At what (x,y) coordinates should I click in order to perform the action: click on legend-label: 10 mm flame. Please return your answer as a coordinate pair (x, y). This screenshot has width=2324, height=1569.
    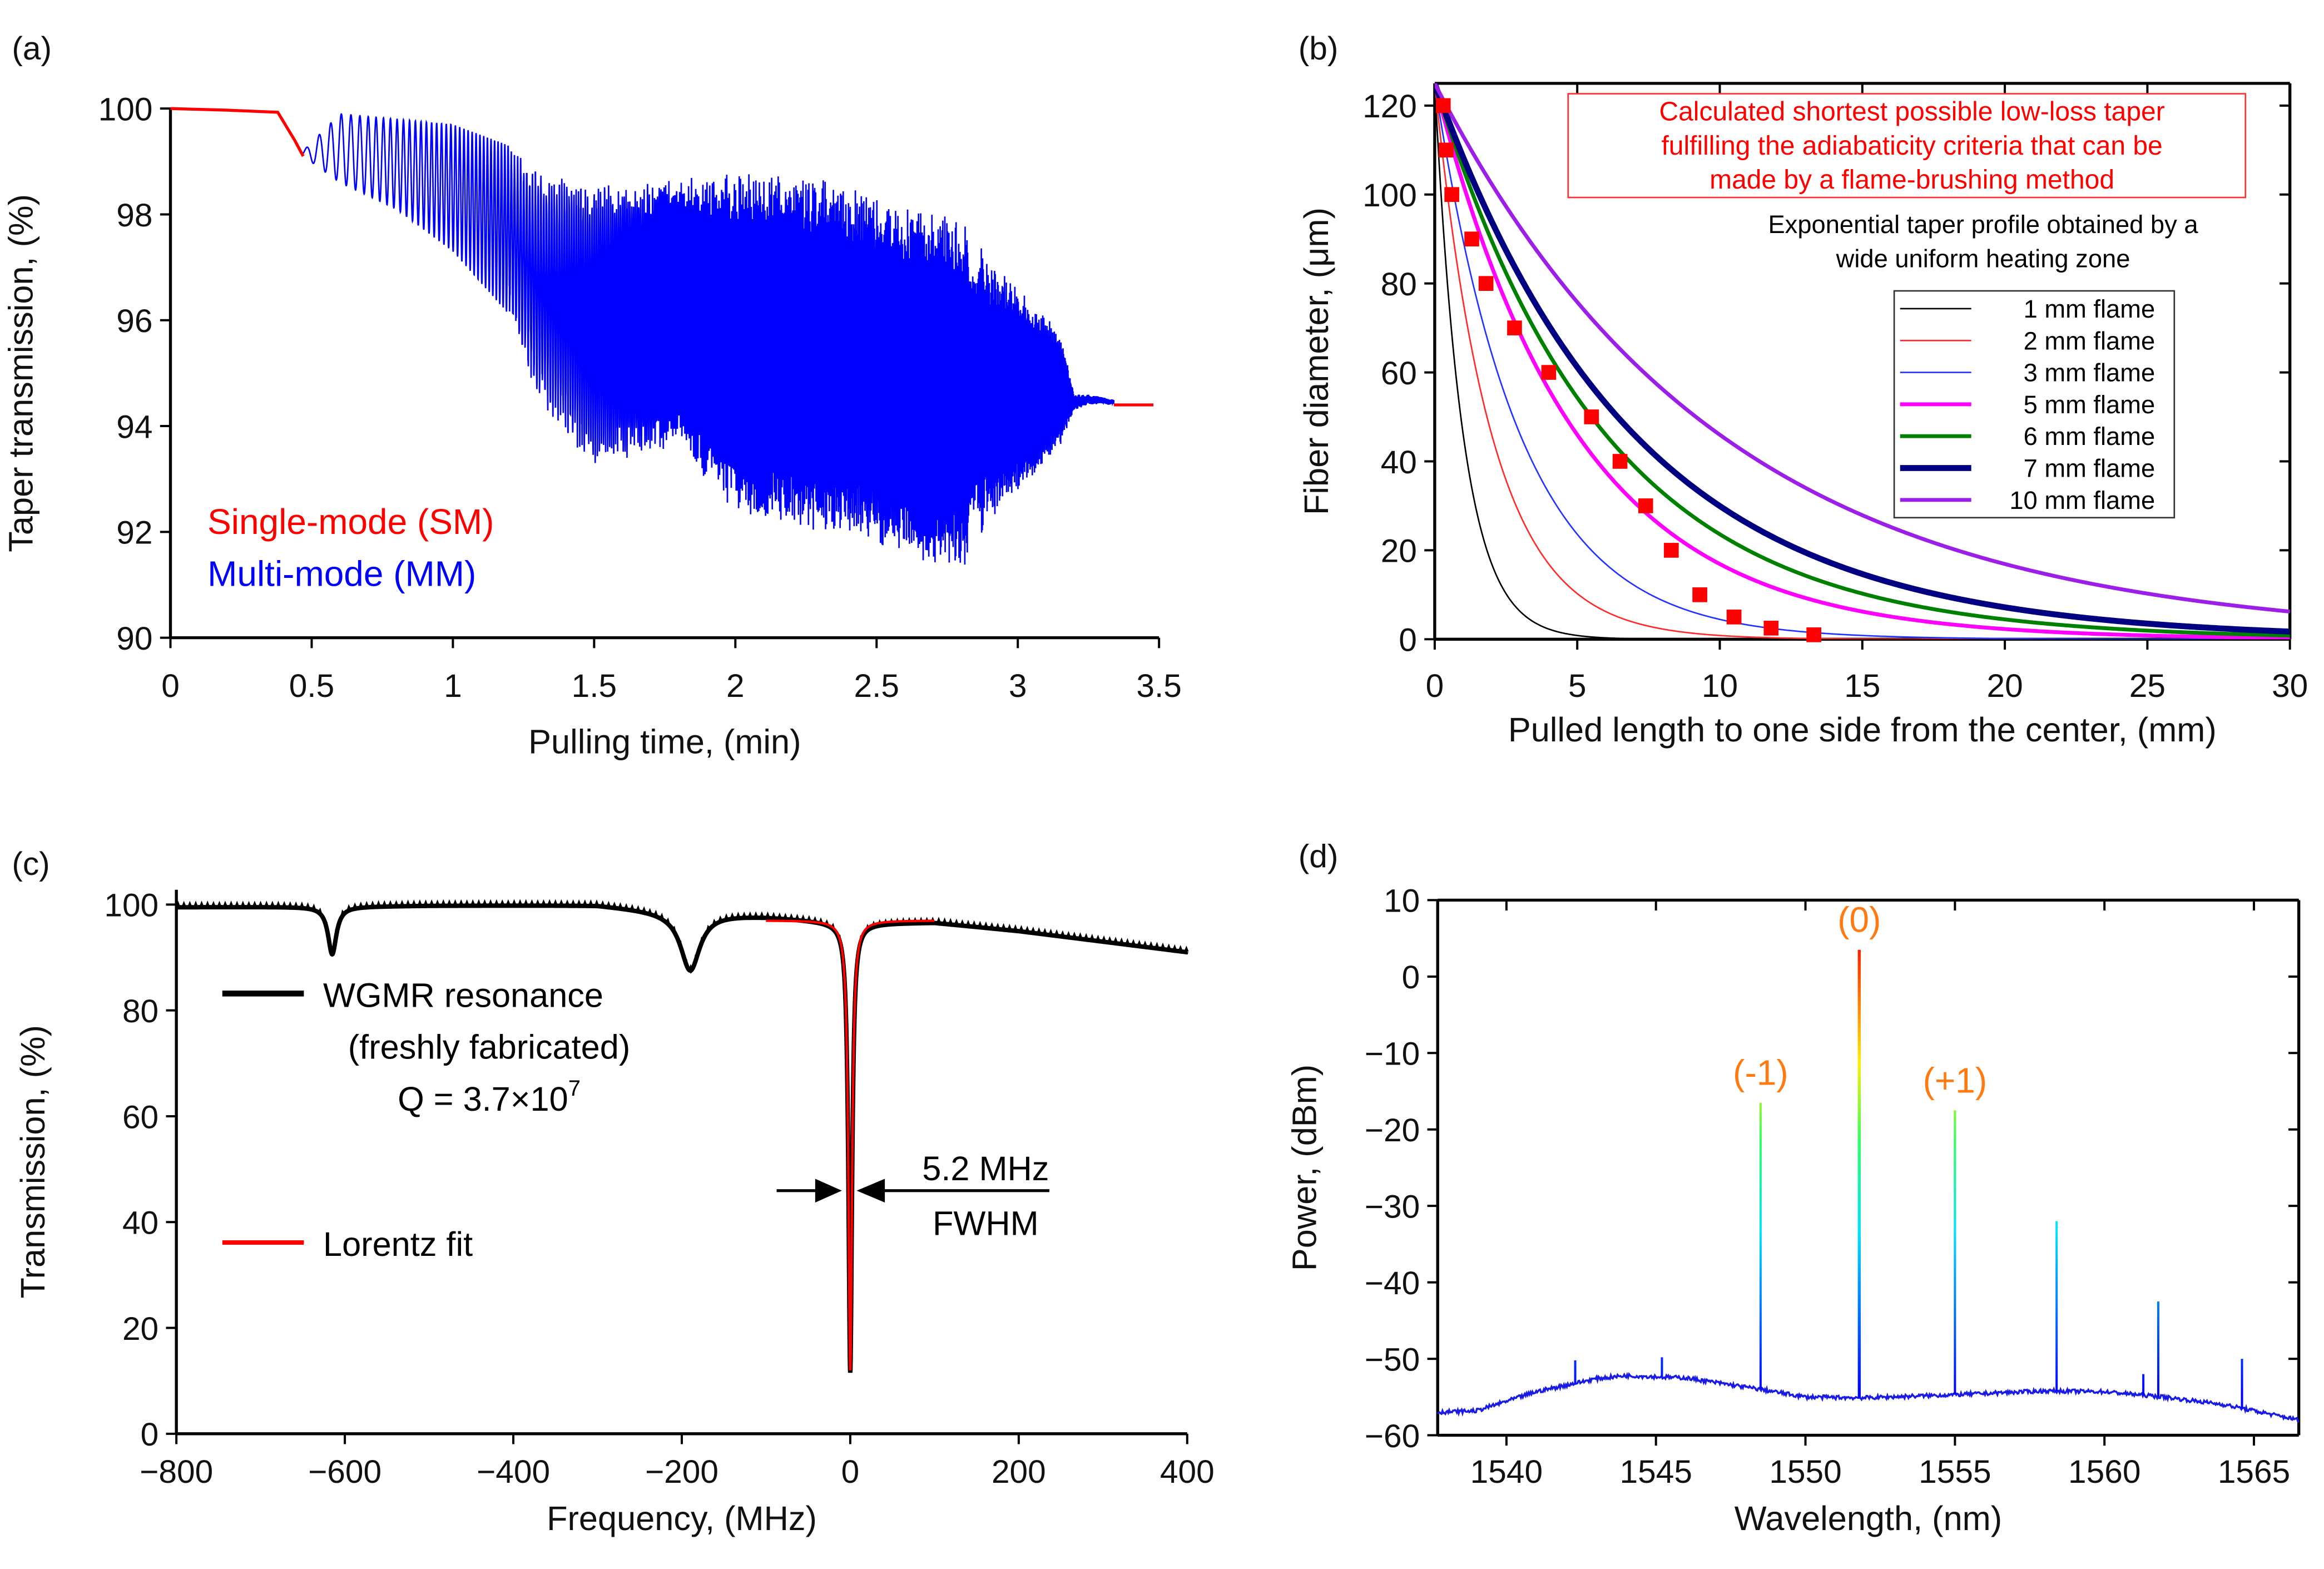
    Looking at the image, I should click on (2082, 500).